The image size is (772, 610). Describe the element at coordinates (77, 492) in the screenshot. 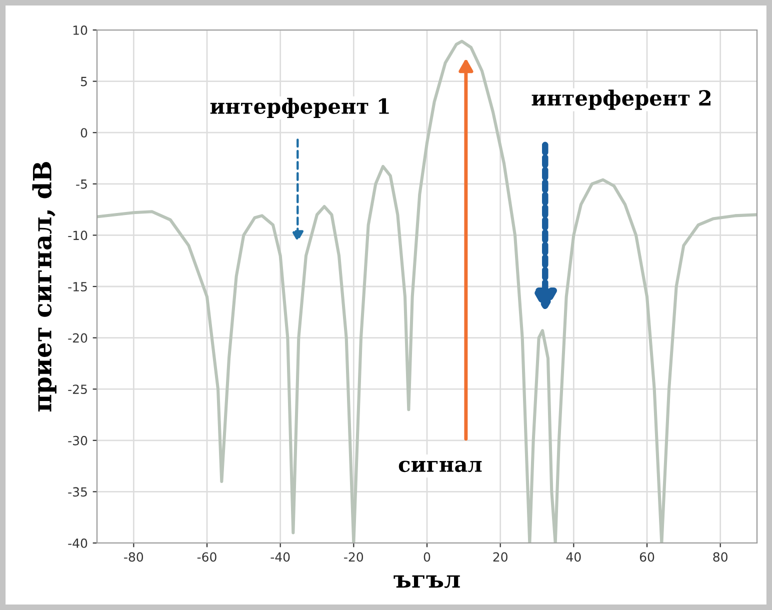

I see `y-tick-label: -35` at that location.